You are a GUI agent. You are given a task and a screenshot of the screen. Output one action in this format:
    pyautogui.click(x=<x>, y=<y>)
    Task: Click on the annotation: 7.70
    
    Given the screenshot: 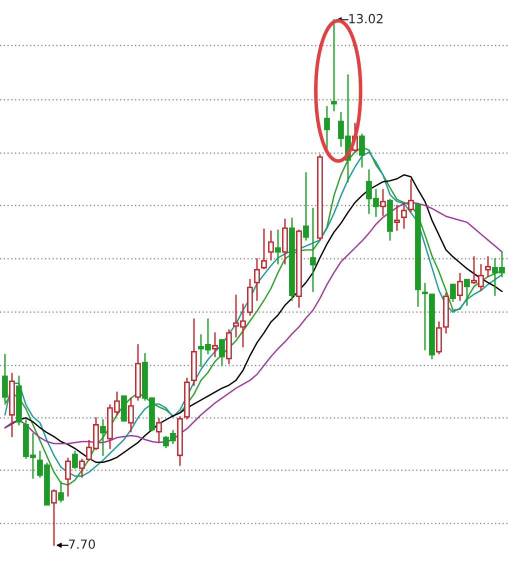 What is the action you would take?
    pyautogui.click(x=81, y=544)
    